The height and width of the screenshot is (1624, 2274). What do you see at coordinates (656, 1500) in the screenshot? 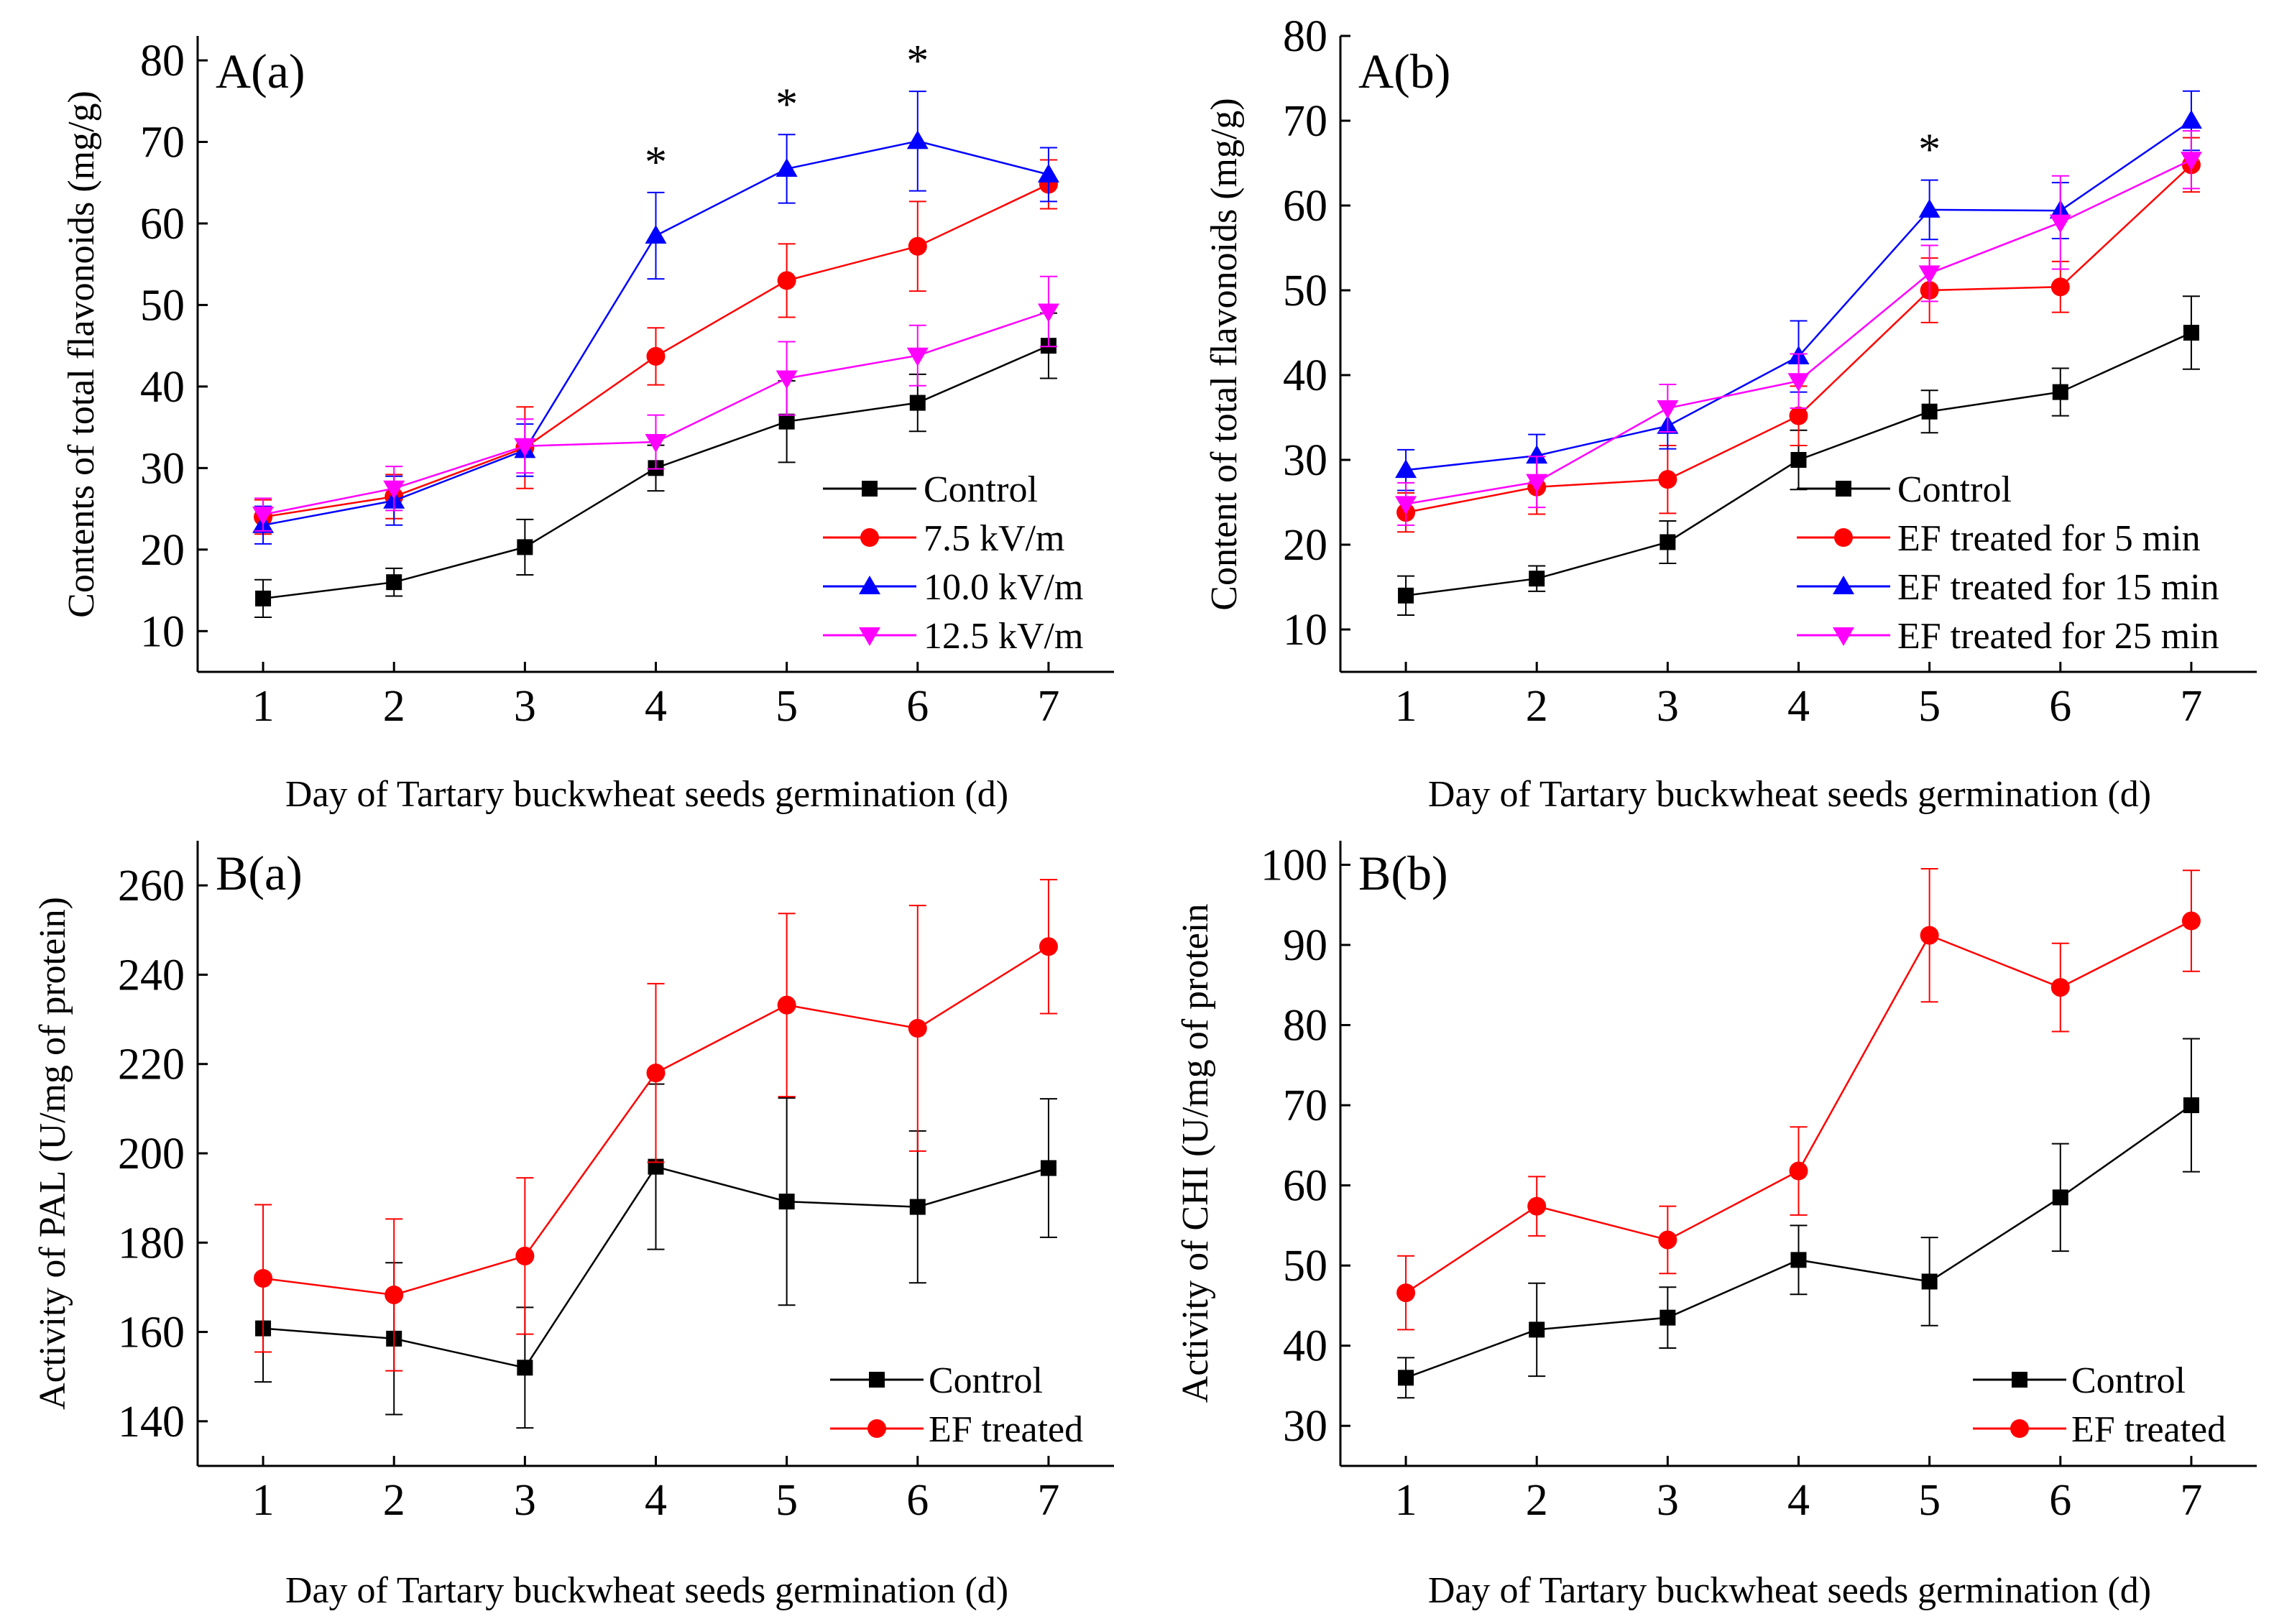
I see `x-tick-label: 4` at bounding box center [656, 1500].